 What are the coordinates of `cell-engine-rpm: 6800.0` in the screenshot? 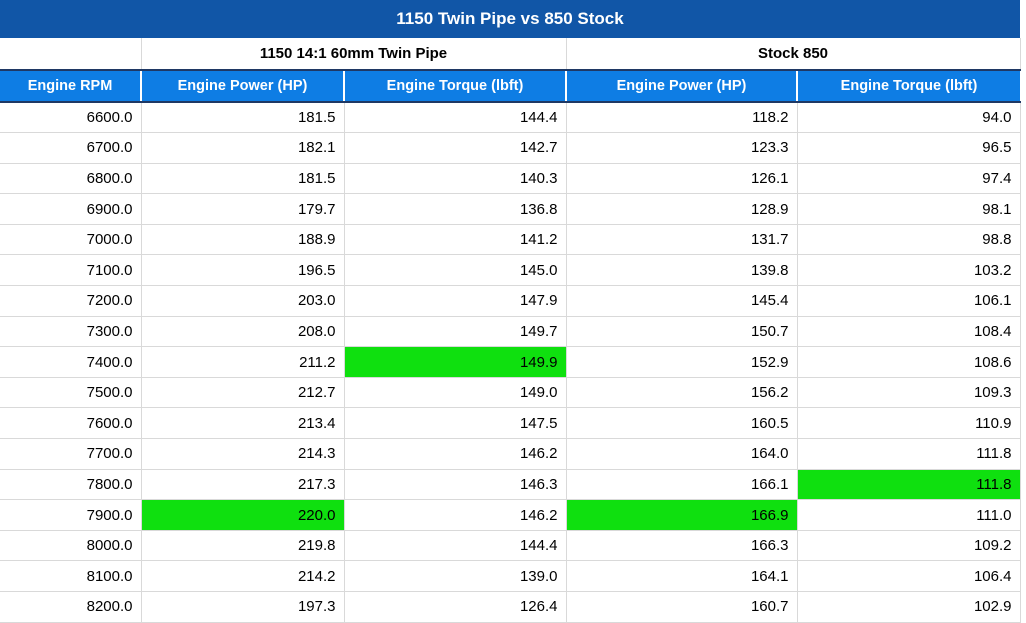 It's located at (71, 179).